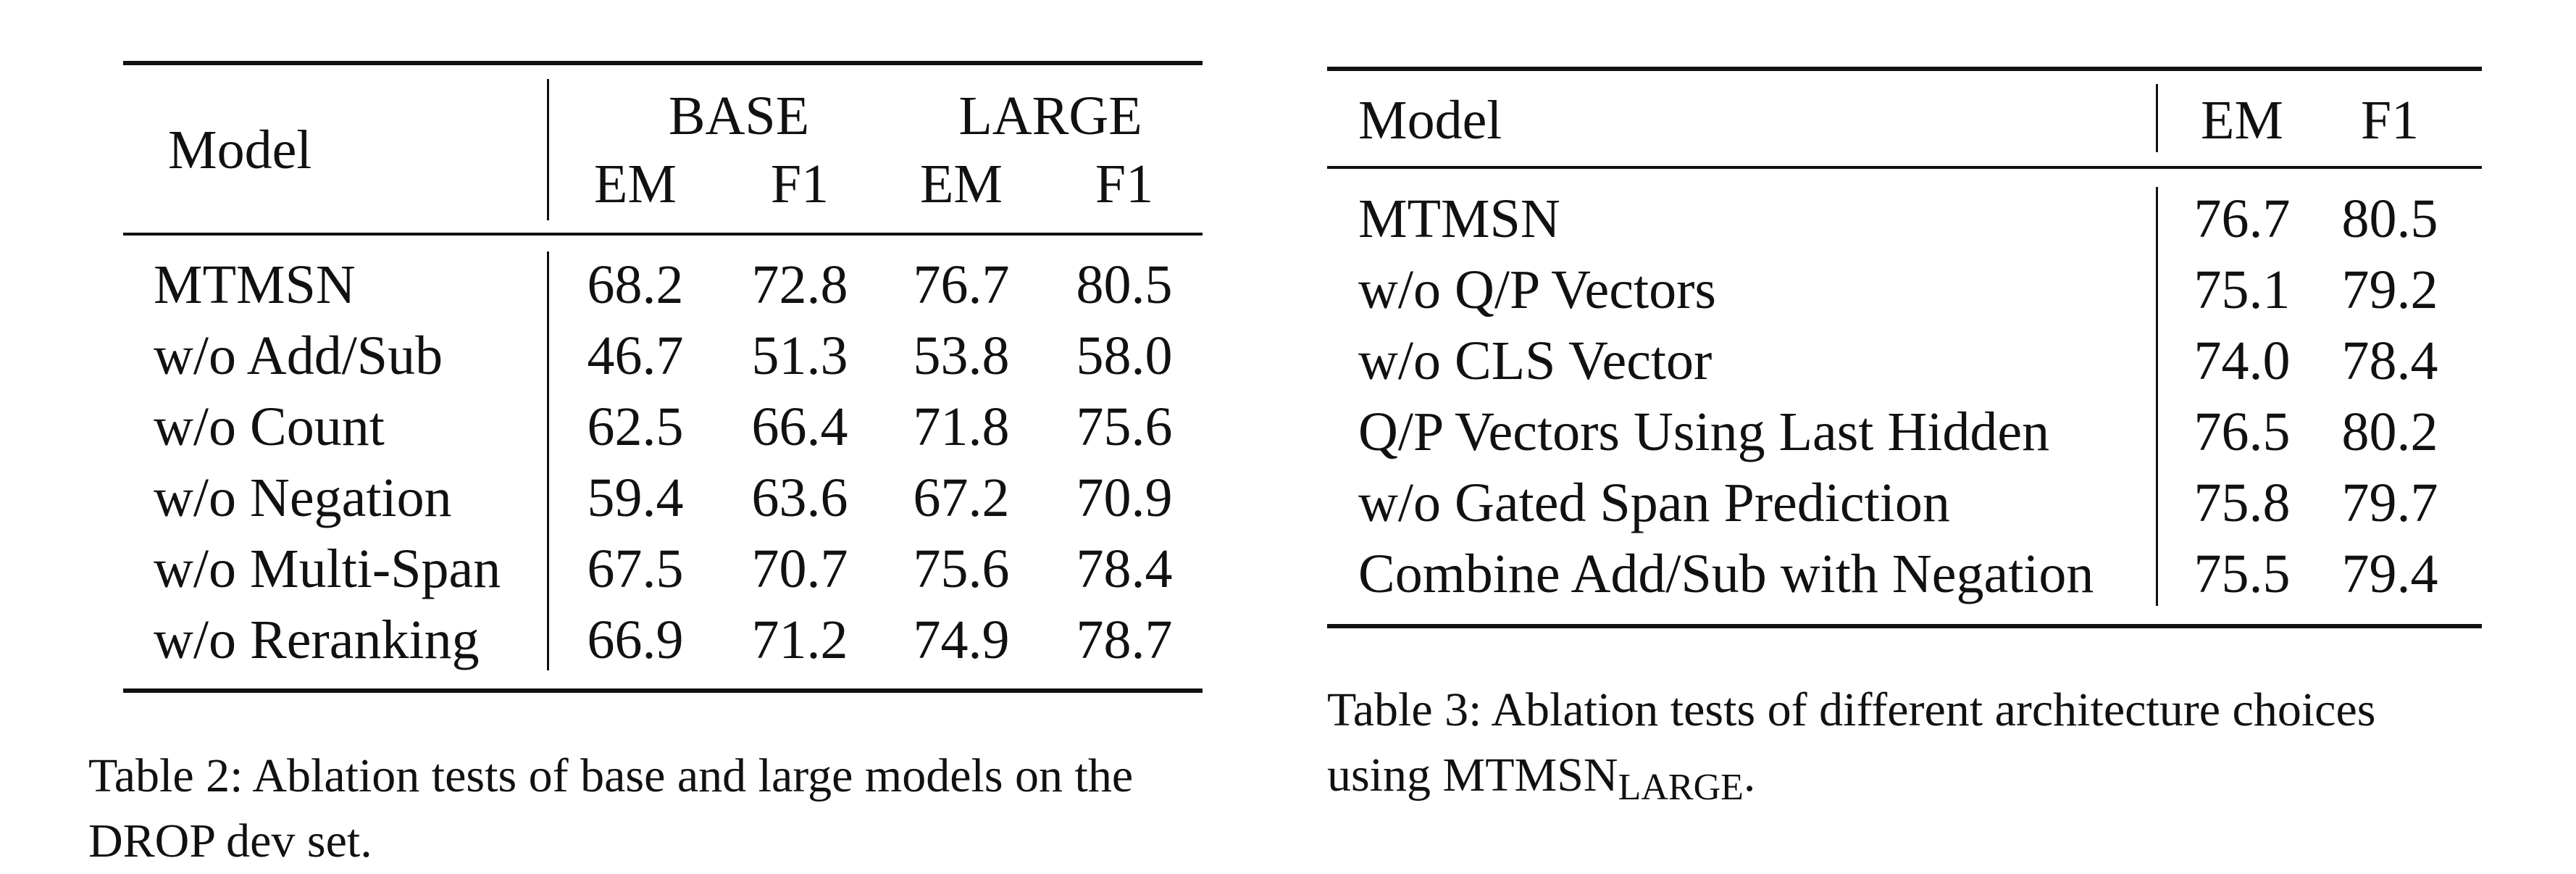  Describe the element at coordinates (1050, 116) in the screenshot. I see `header-group-large: LARGE` at that location.